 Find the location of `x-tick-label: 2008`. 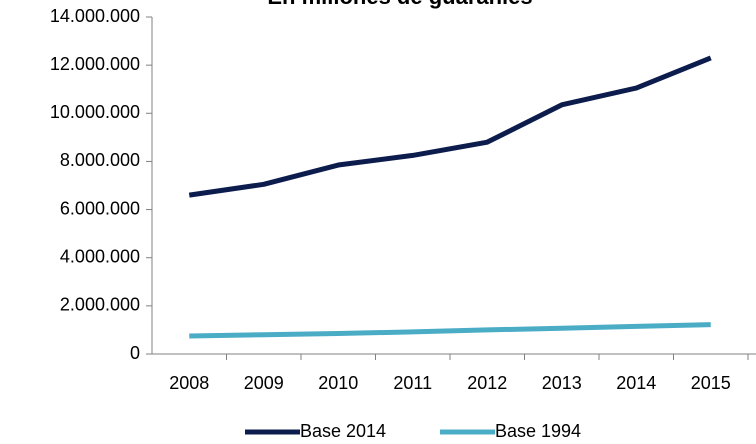

x-tick-label: 2008 is located at coordinates (189, 383).